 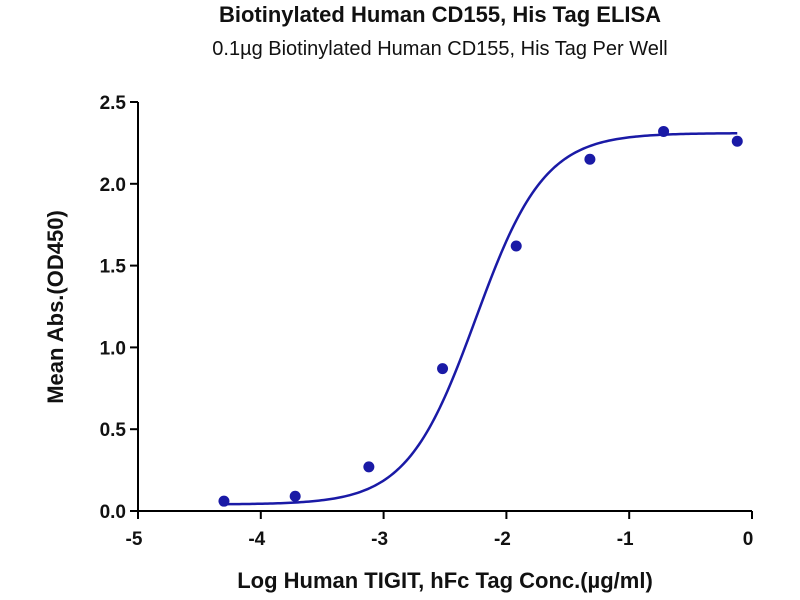 What do you see at coordinates (256, 539) in the screenshot?
I see `x-tick-label: -4` at bounding box center [256, 539].